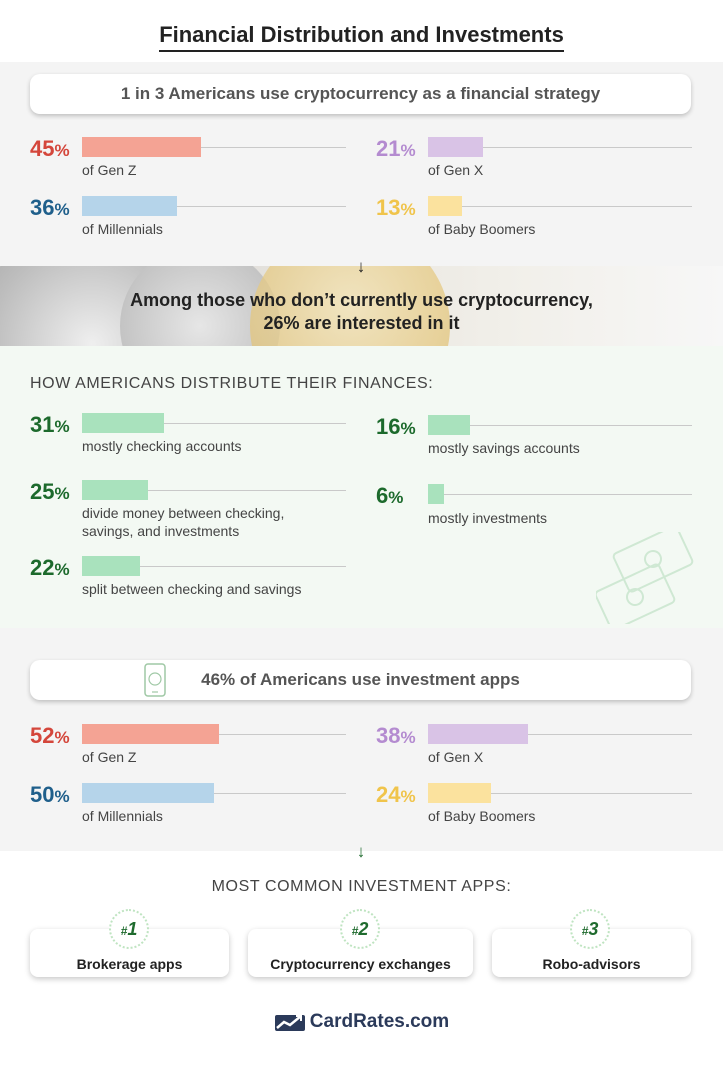 This screenshot has width=723, height=1065. I want to click on stat-percent: 6%, so click(389, 497).